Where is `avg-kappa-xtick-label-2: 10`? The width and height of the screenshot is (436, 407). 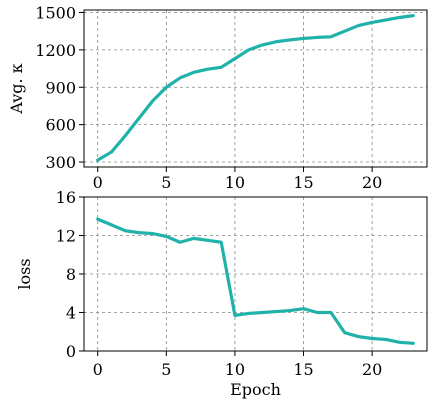
avg-kappa-xtick-label-2: 10 is located at coordinates (235, 182).